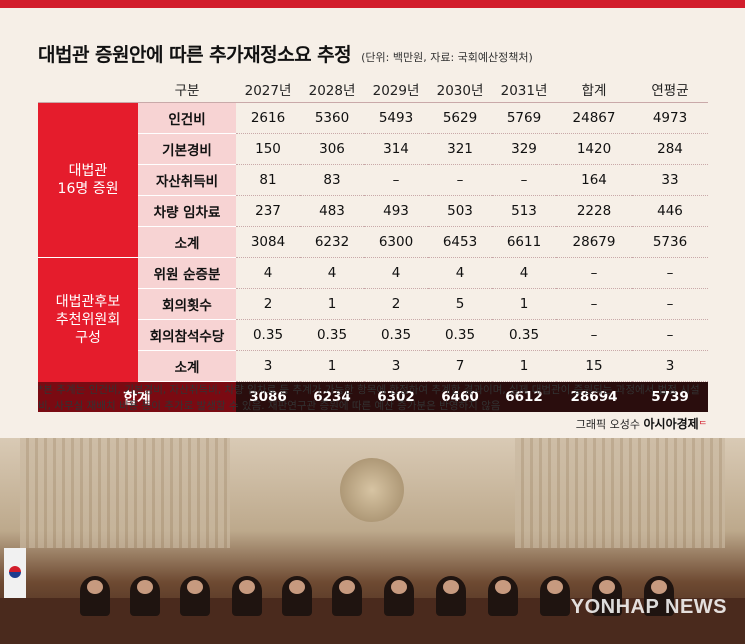  Describe the element at coordinates (187, 89) in the screenshot. I see `column-header: 구분` at that location.